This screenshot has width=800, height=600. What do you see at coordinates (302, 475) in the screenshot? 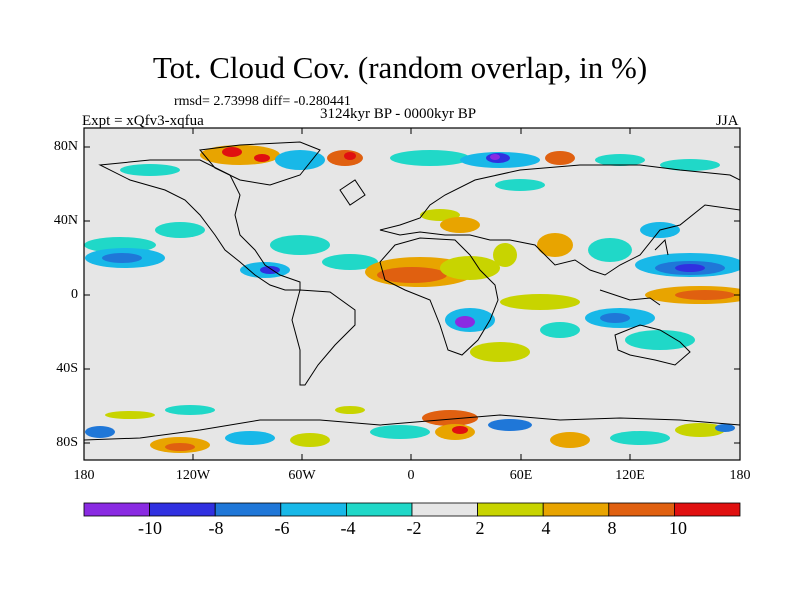
I see `lon-label-60w: 60W` at bounding box center [302, 475].